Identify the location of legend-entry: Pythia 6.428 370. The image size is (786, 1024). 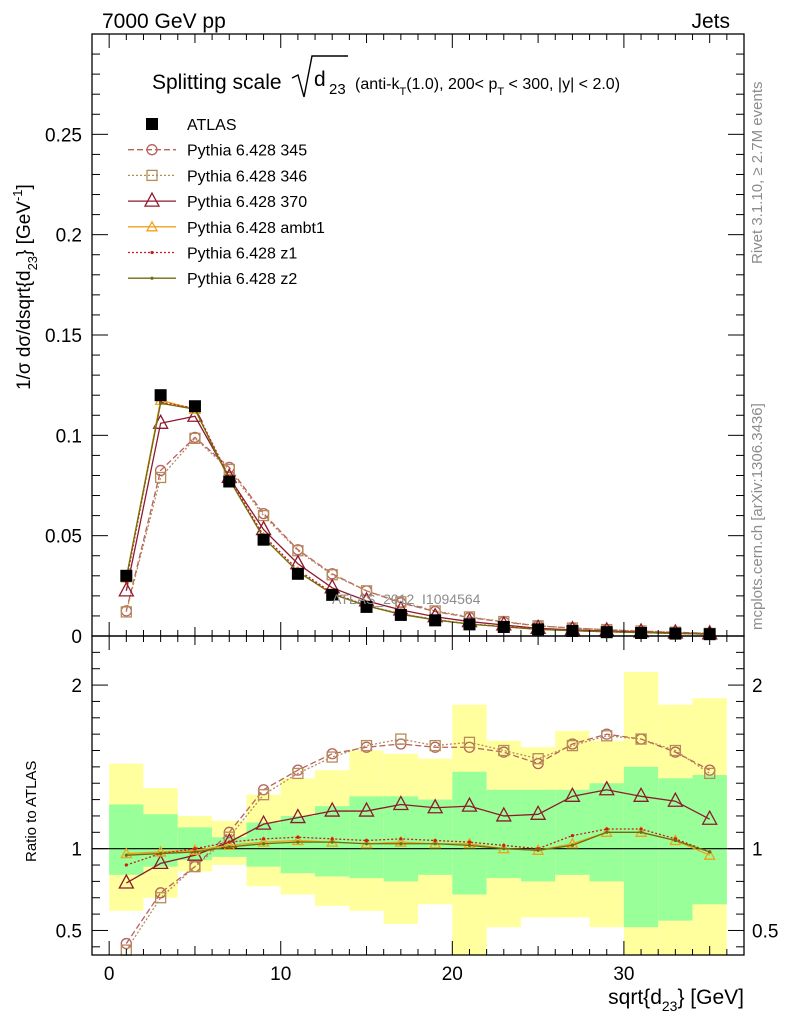
(217, 201).